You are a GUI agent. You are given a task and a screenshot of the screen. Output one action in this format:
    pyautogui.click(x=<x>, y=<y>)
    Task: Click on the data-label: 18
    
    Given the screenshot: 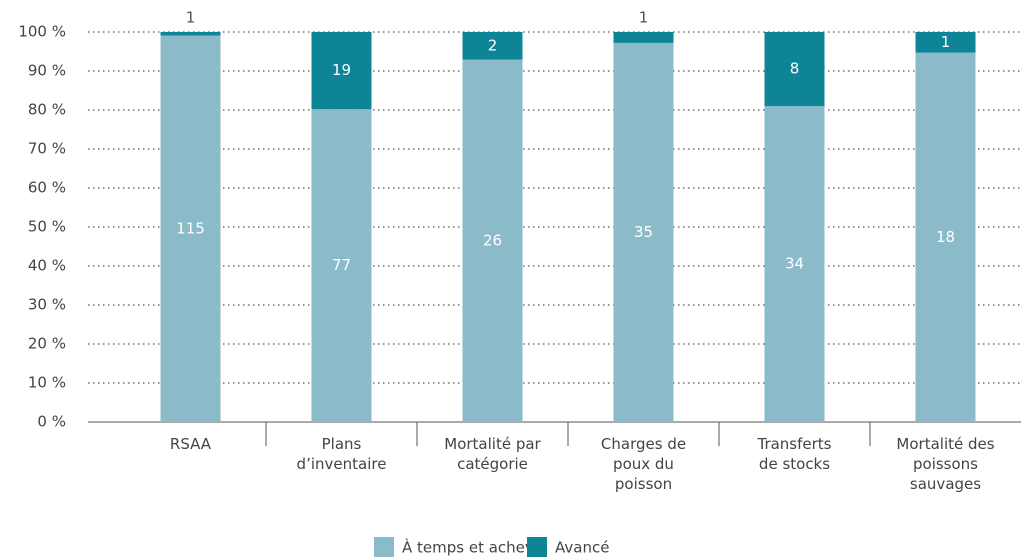 What is the action you would take?
    pyautogui.click(x=945, y=237)
    